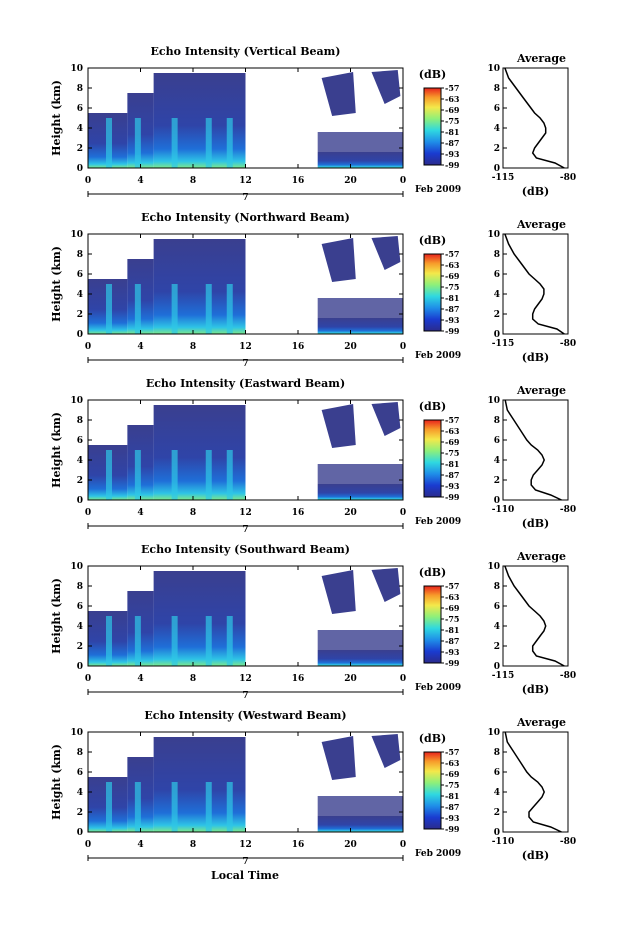 The width and height of the screenshot is (619, 929). I want to click on x-tick-label: 8, so click(193, 679).